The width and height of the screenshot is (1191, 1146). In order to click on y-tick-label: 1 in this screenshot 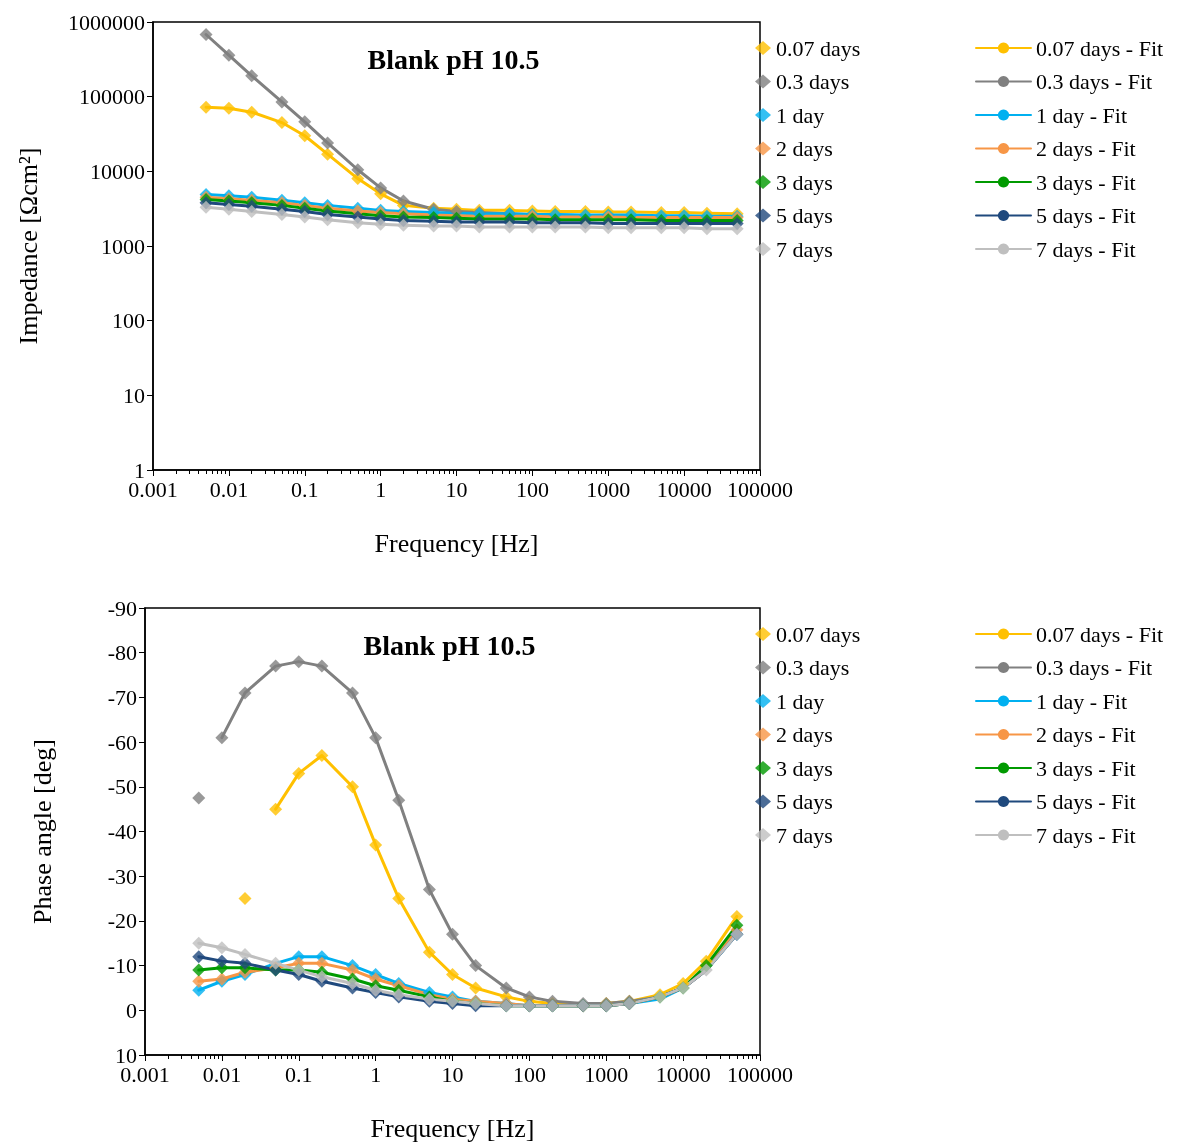, I will do `click(139, 470)`.